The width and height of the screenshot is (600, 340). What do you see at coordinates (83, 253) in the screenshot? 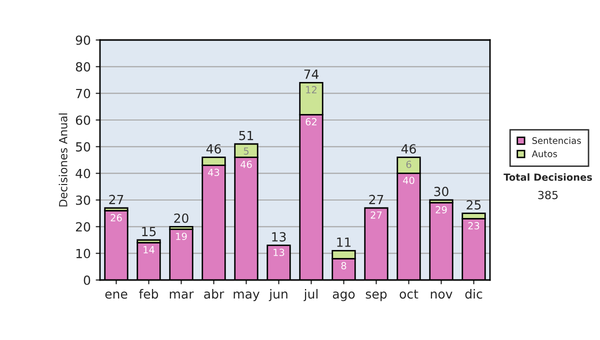
I see `y-tick-label: 10` at bounding box center [83, 253].